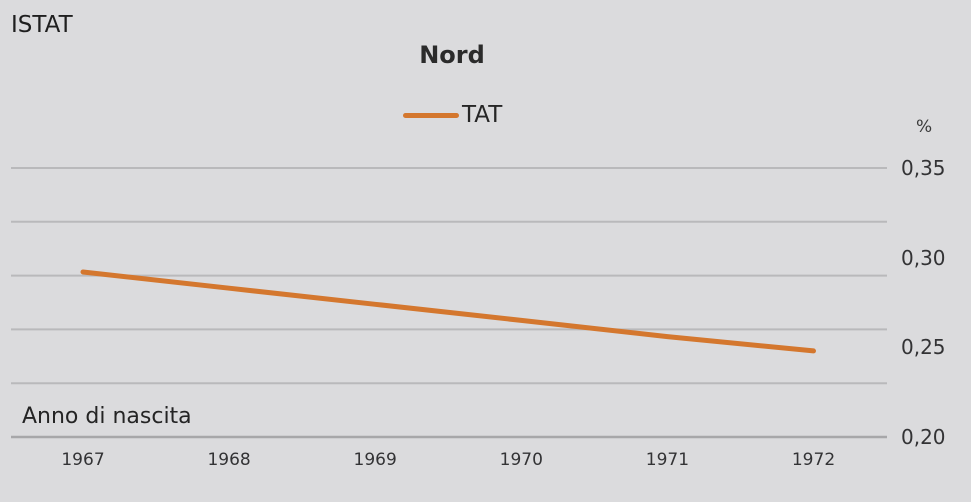  I want to click on x-axis-tick-label: 1969, so click(375, 460).